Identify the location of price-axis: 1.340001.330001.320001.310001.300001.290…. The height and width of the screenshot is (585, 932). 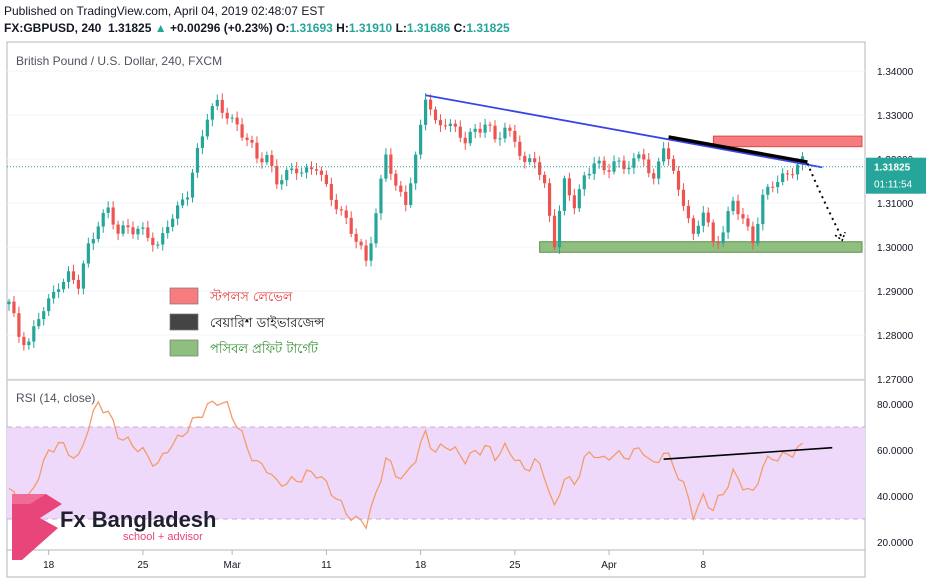
(895, 226).